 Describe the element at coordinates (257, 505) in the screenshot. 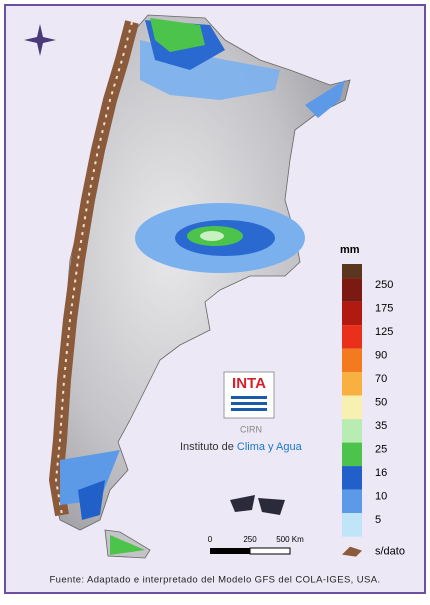

I see `falklands` at that location.